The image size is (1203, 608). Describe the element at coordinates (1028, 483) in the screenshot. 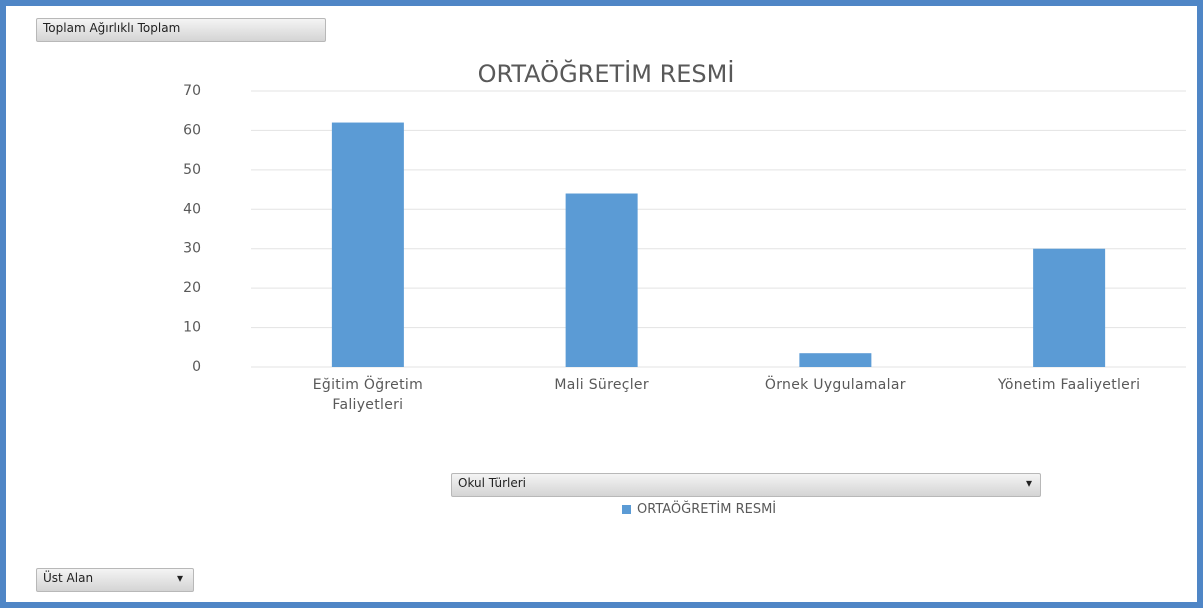

I see `filter-icon: ▾` at that location.